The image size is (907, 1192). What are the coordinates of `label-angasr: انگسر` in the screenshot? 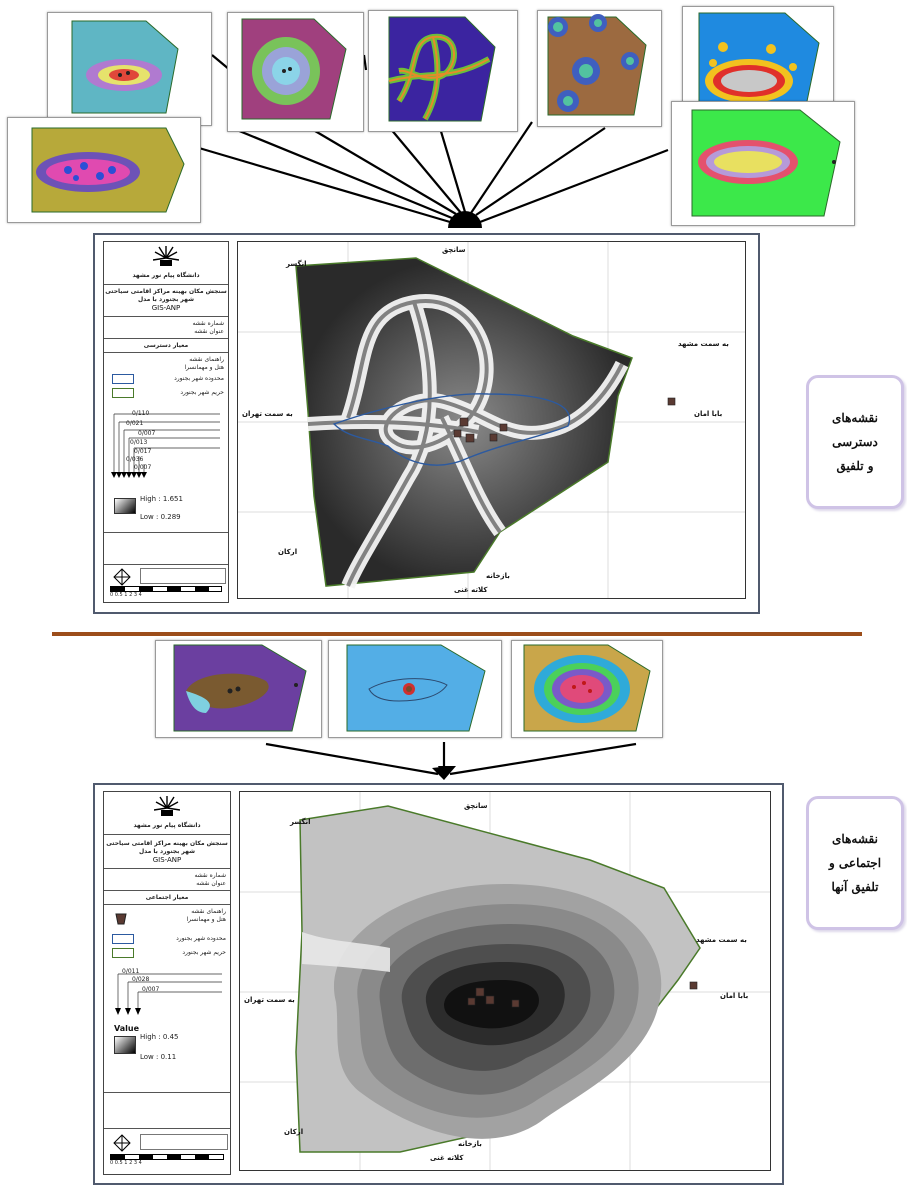 It's located at (296, 264).